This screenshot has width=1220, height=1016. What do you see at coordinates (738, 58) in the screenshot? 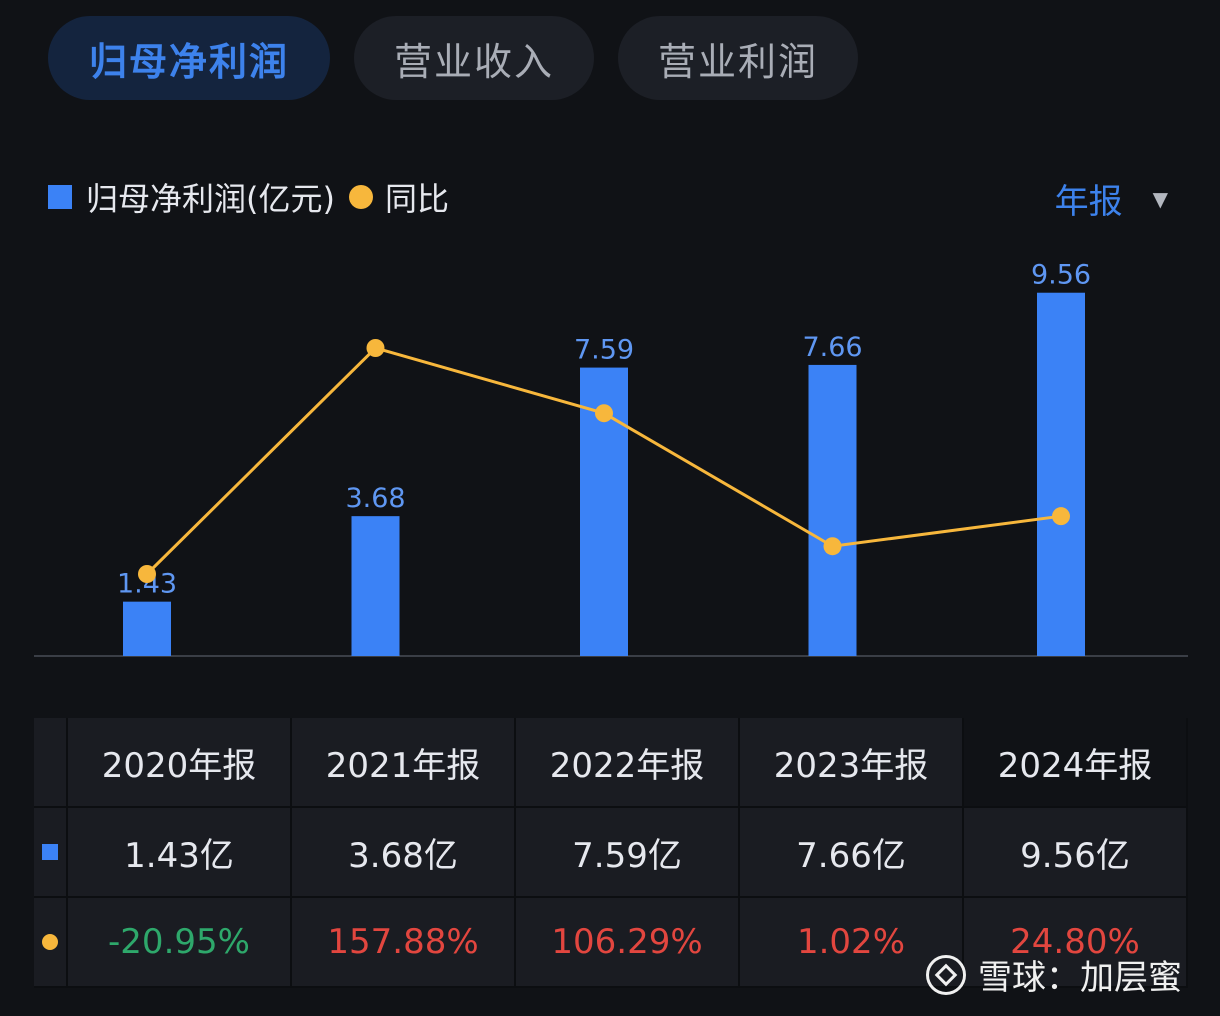
I see `tab-operating-profit: 营业利润` at bounding box center [738, 58].